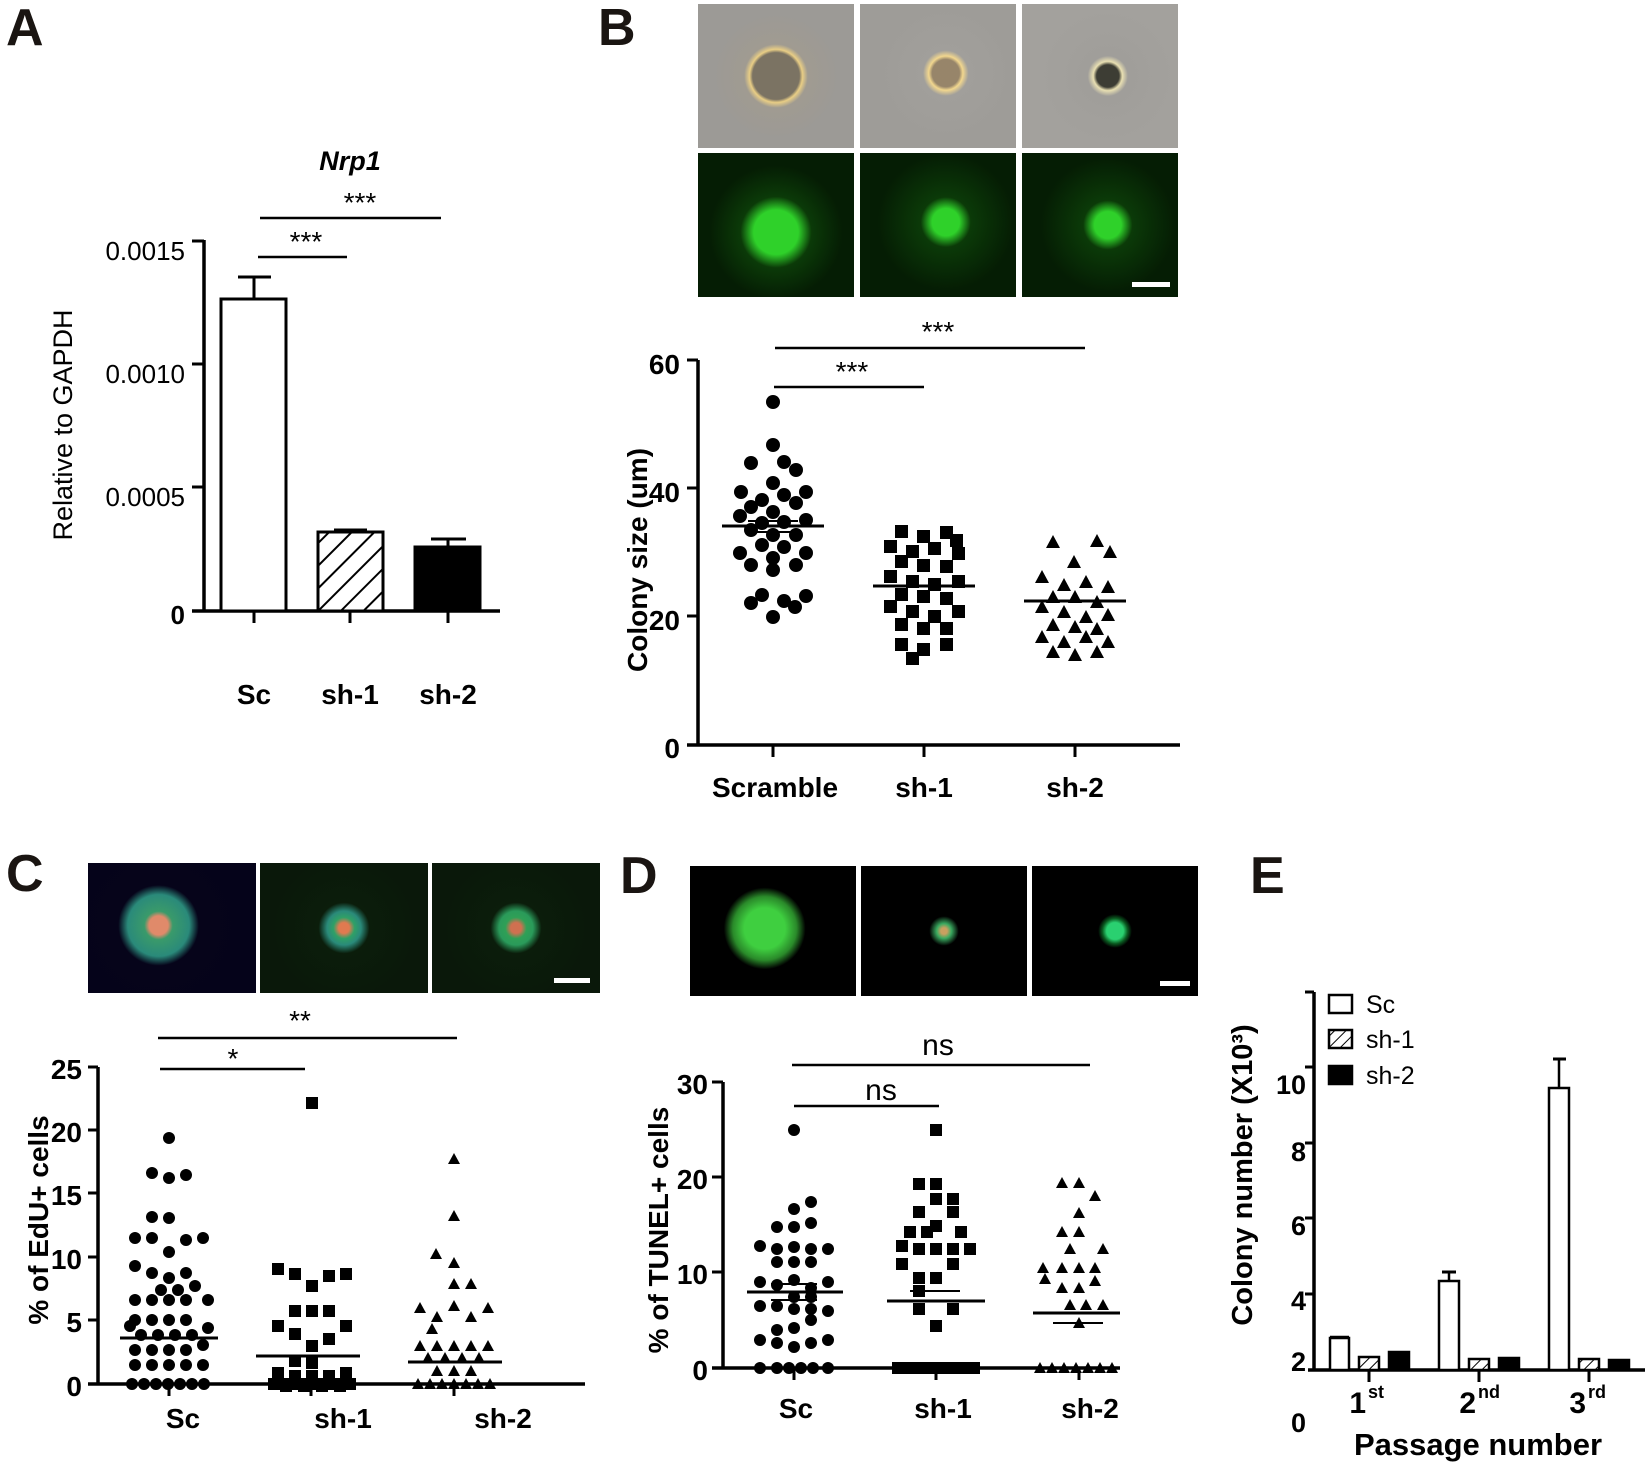 Image resolution: width=1650 pixels, height=1463 pixels. I want to click on panel-label-b: B, so click(617, 28).